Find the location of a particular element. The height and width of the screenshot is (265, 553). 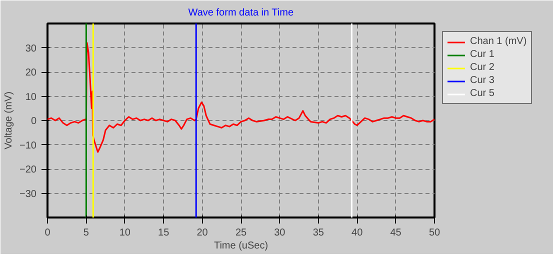

x-tick-label: 10 is located at coordinates (125, 233).